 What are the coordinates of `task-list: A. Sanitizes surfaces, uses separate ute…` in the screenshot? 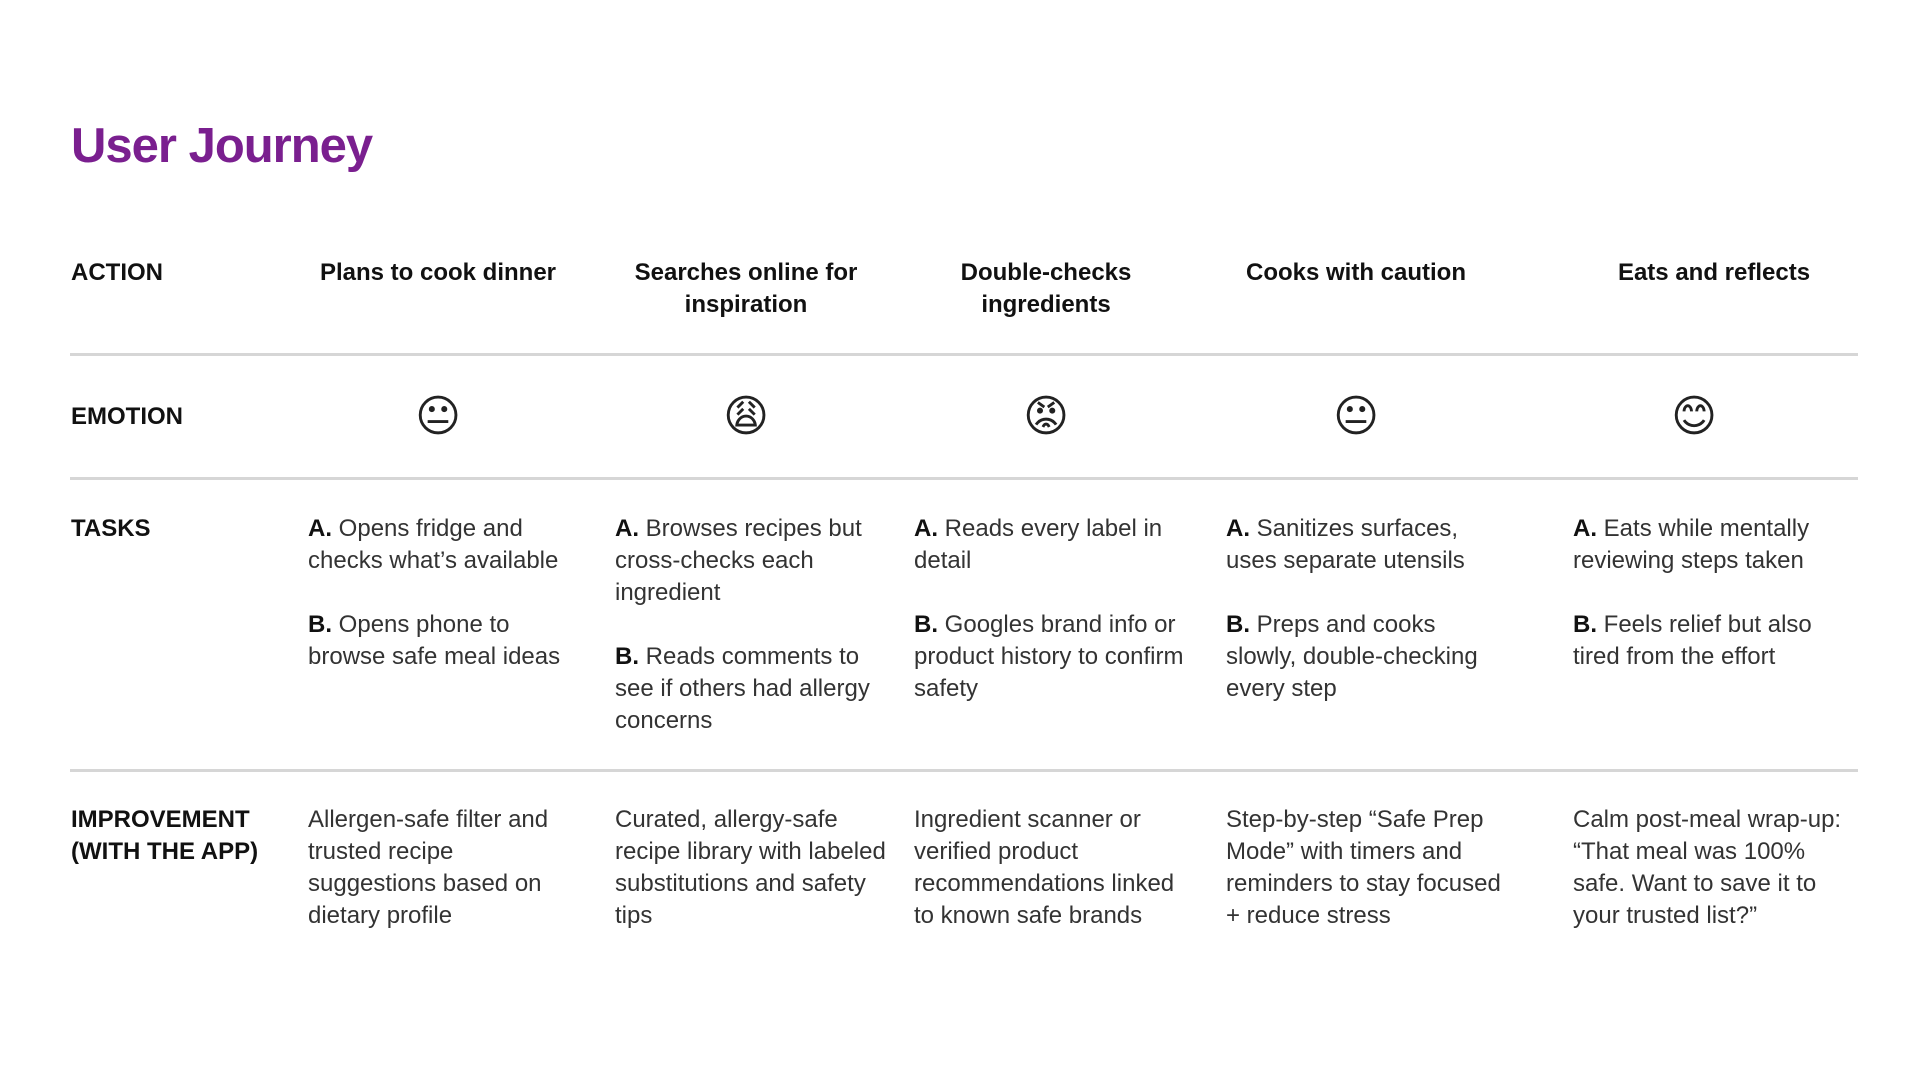 It's located at (1368, 625).